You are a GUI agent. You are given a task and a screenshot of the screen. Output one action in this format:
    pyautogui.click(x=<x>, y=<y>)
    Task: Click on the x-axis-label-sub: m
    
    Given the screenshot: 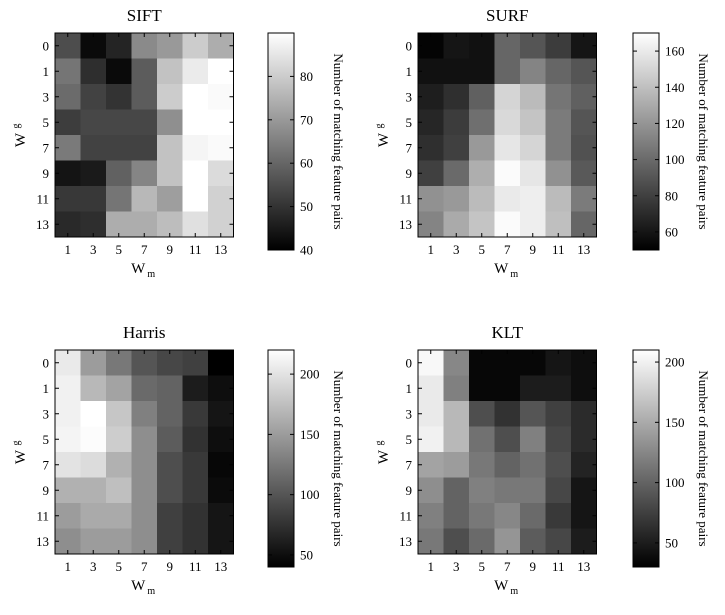 What is the action you would take?
    pyautogui.click(x=151, y=591)
    